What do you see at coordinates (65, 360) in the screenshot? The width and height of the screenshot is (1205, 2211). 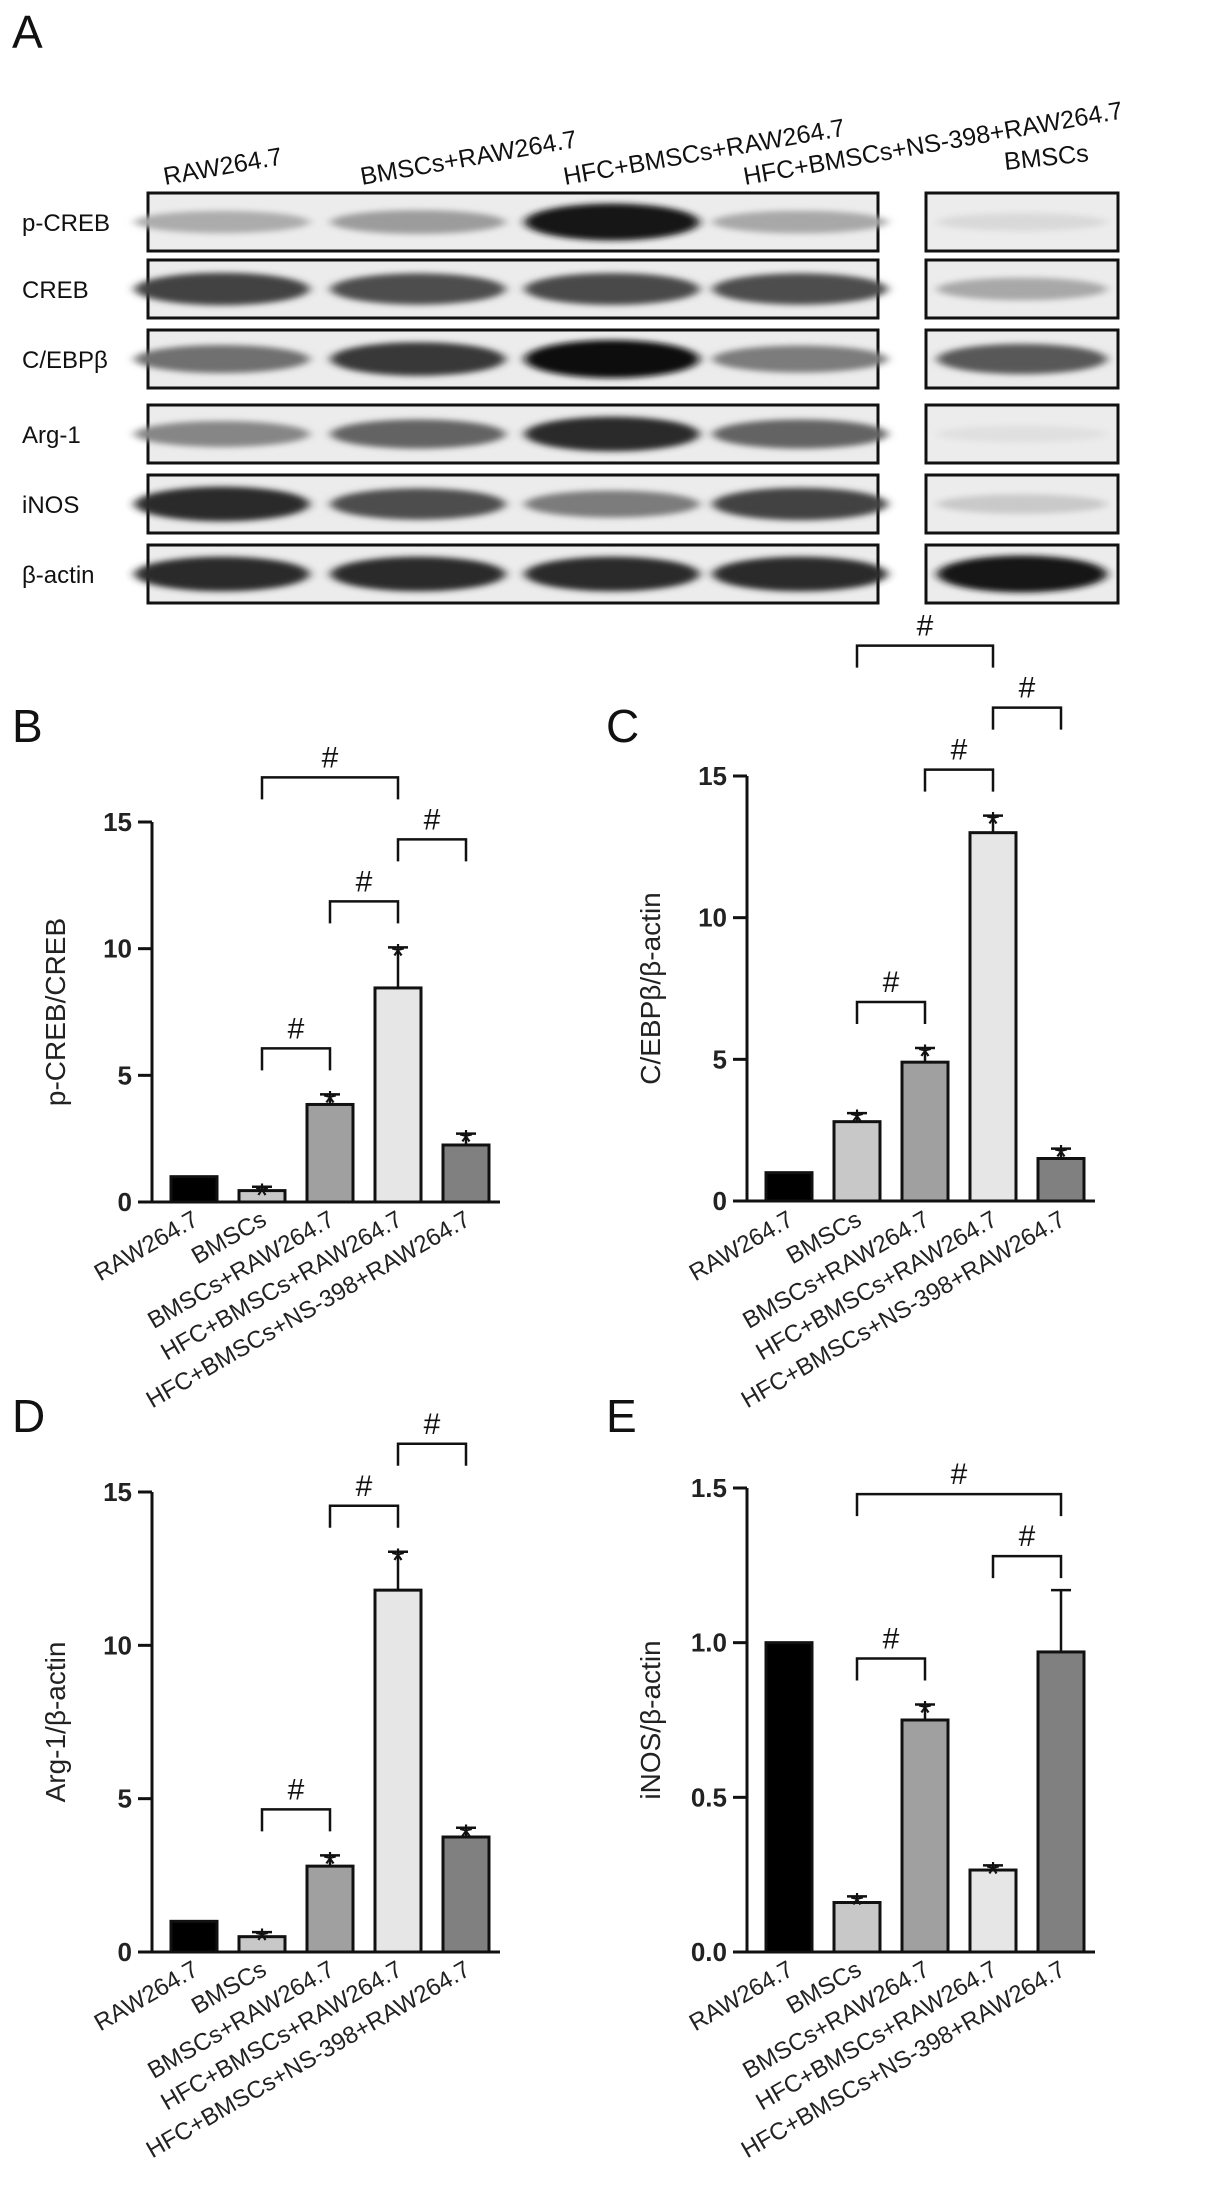 I see `blot-row-label: C/EBPβ` at bounding box center [65, 360].